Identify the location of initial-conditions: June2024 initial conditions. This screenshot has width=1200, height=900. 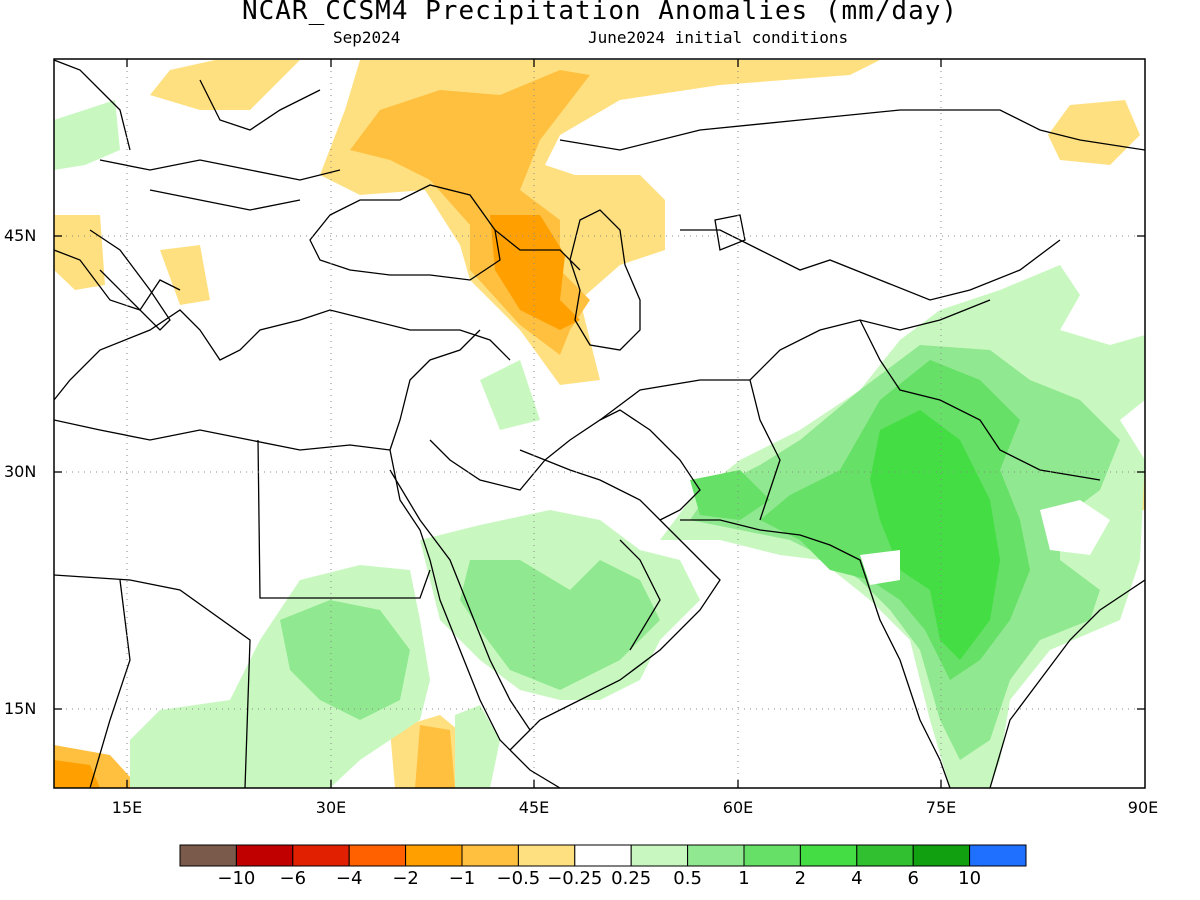
(718, 37).